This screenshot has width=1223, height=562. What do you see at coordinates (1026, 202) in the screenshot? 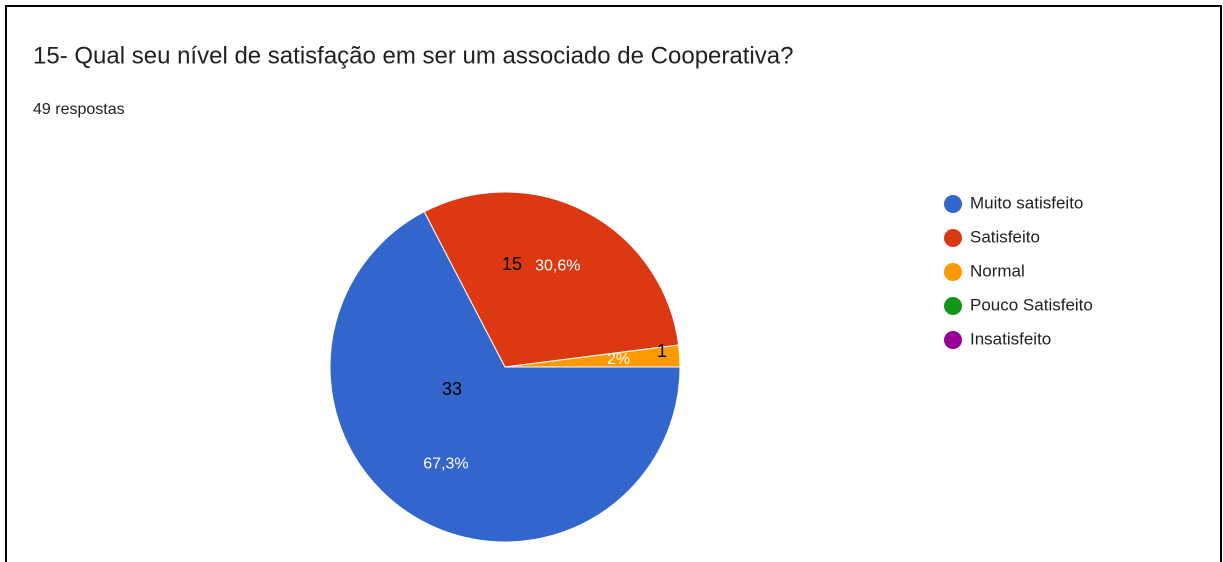
I see `legend-label: Muito satisfeito` at bounding box center [1026, 202].